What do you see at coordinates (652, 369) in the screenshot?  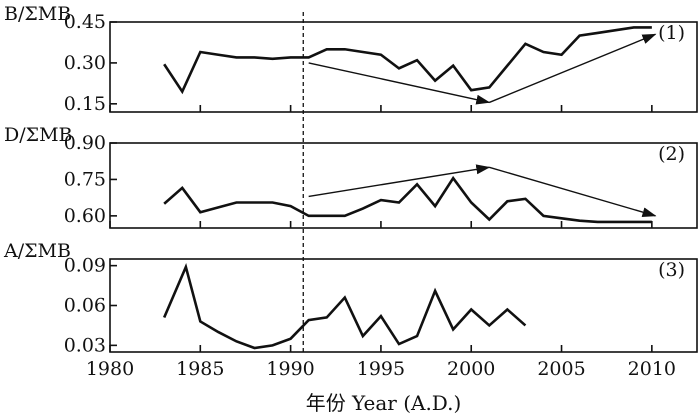 I see `x-tick-label: 2010` at bounding box center [652, 369].